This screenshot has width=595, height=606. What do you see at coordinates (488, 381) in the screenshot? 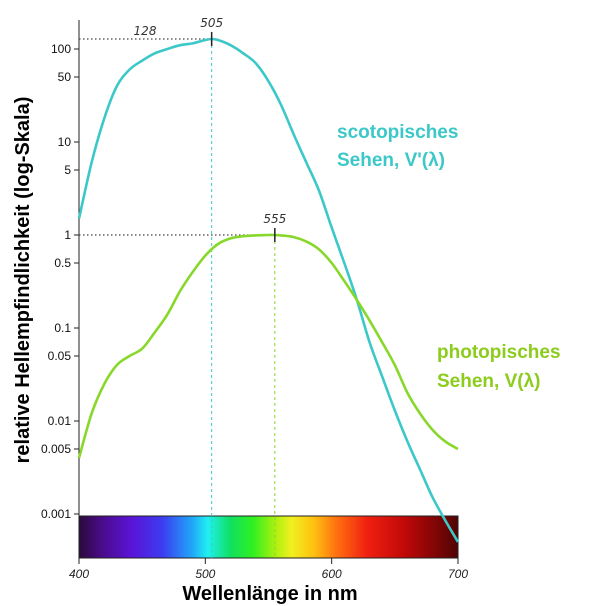
I see `series-photopic-label-line-2: Sehen, V(λ)` at bounding box center [488, 381].